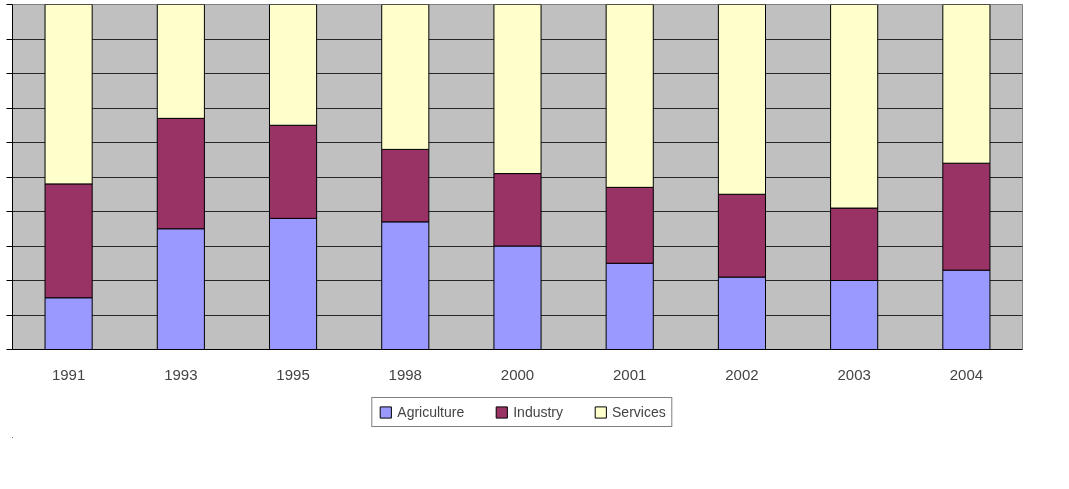 The image size is (1069, 489). Describe the element at coordinates (630, 374) in the screenshot. I see `x-tick-label: 2001` at that location.